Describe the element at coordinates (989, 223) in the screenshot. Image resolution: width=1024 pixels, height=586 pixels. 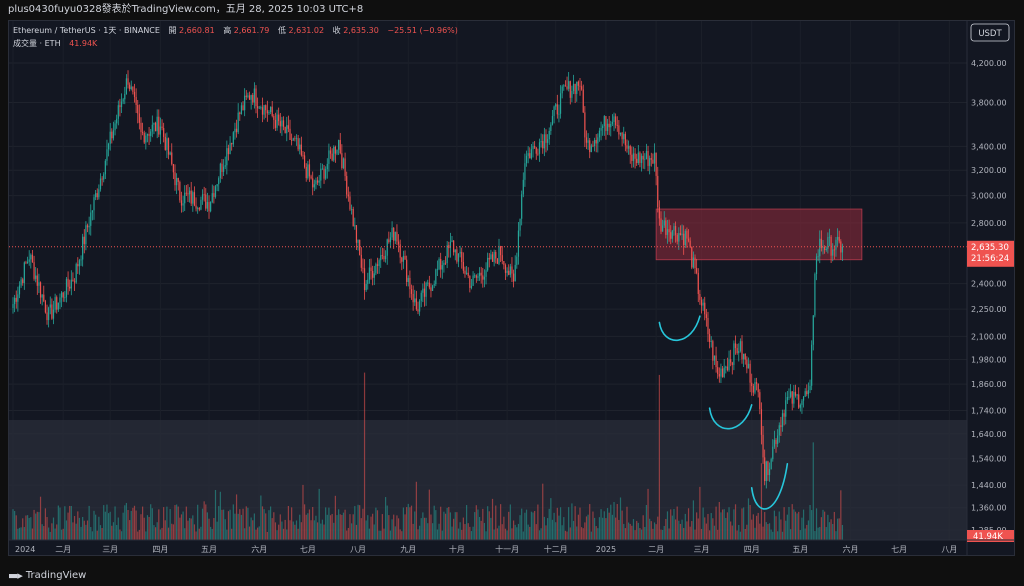
I see `price-tick-label: 2,800.00` at that location.